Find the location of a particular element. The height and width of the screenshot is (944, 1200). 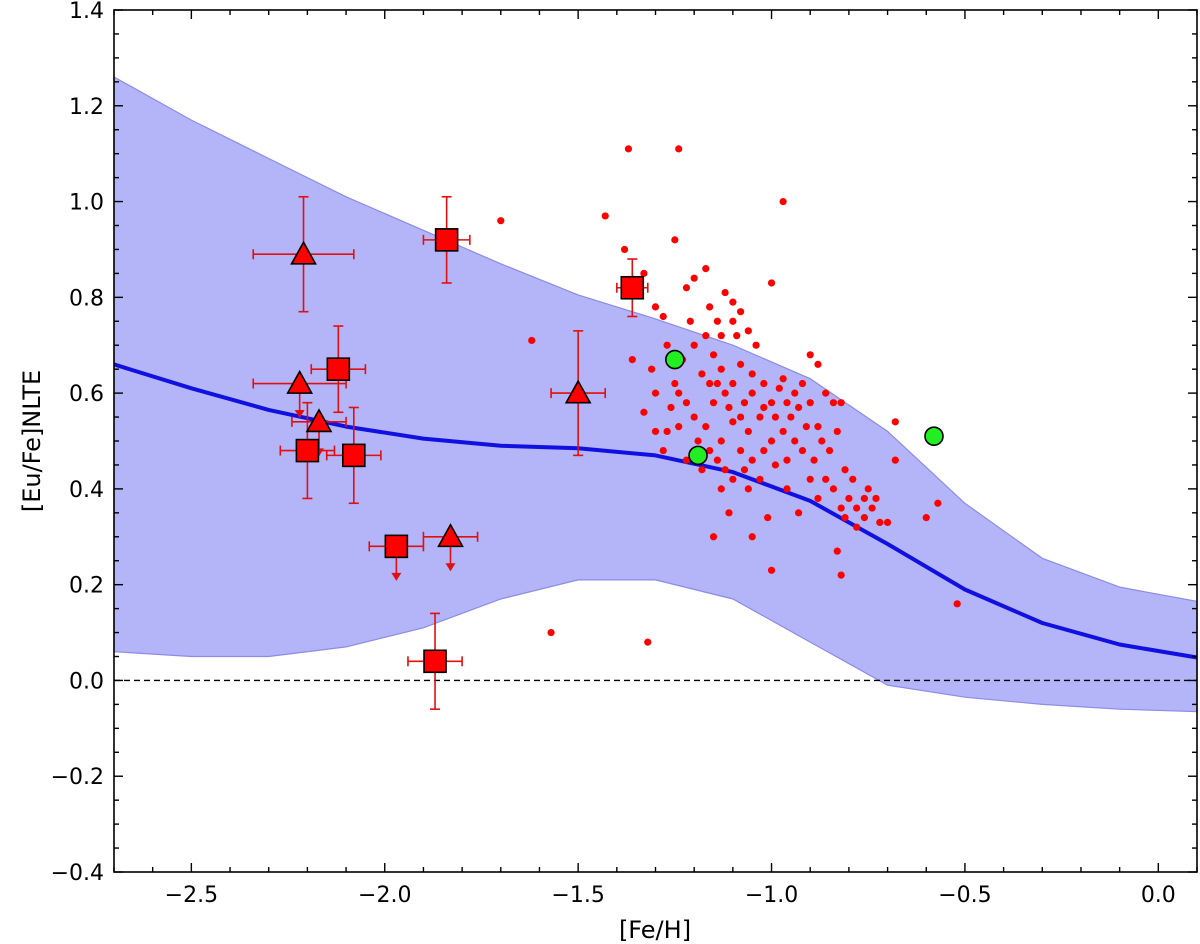

x-tick-label: −0.5 is located at coordinates (964, 895).